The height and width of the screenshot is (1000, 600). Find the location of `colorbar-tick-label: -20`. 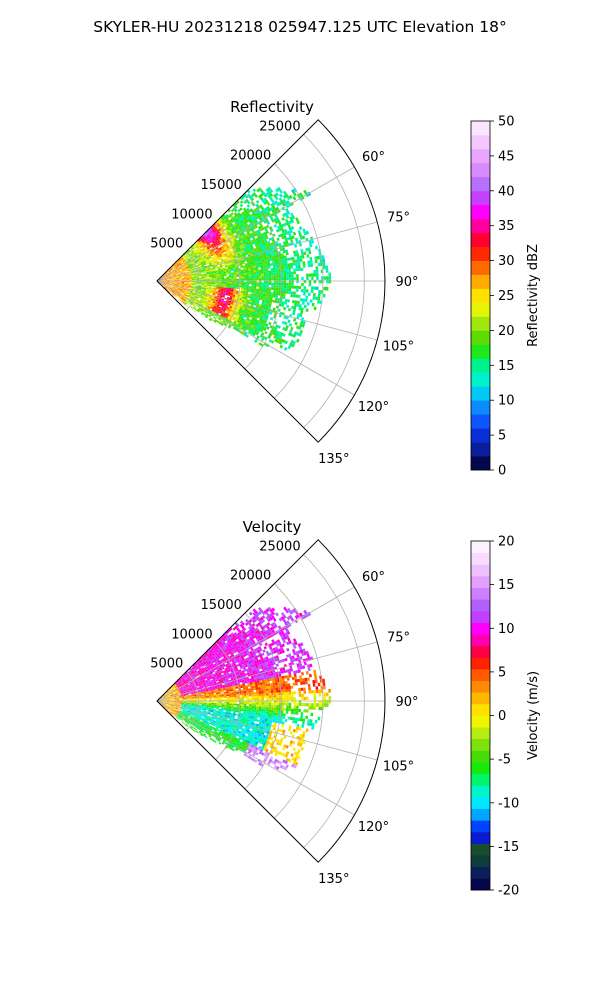

colorbar-tick-label: -20 is located at coordinates (508, 891).